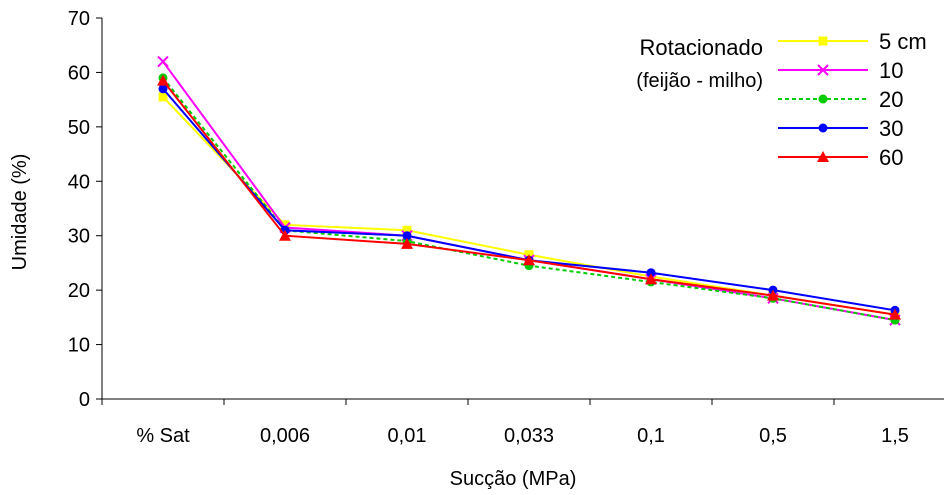 The height and width of the screenshot is (495, 944). Describe the element at coordinates (840, 157) in the screenshot. I see `legend-entry: 60` at that location.